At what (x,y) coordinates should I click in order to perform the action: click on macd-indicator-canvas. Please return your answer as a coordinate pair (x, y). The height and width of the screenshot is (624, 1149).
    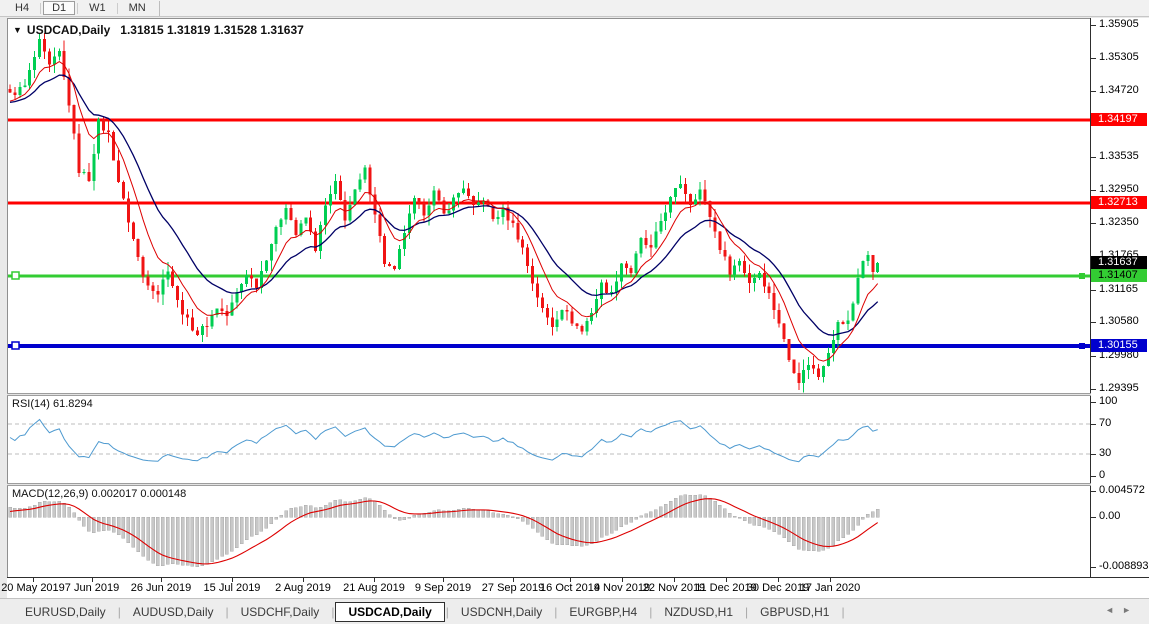
    Looking at the image, I should click on (549, 531).